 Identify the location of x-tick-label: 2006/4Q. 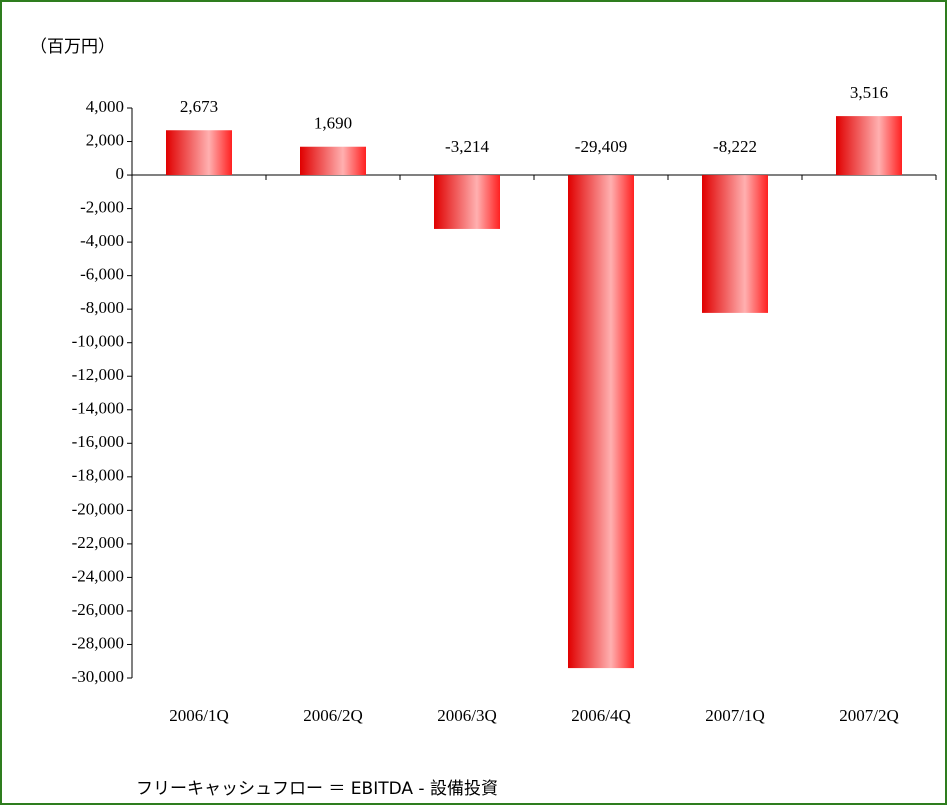
(601, 715).